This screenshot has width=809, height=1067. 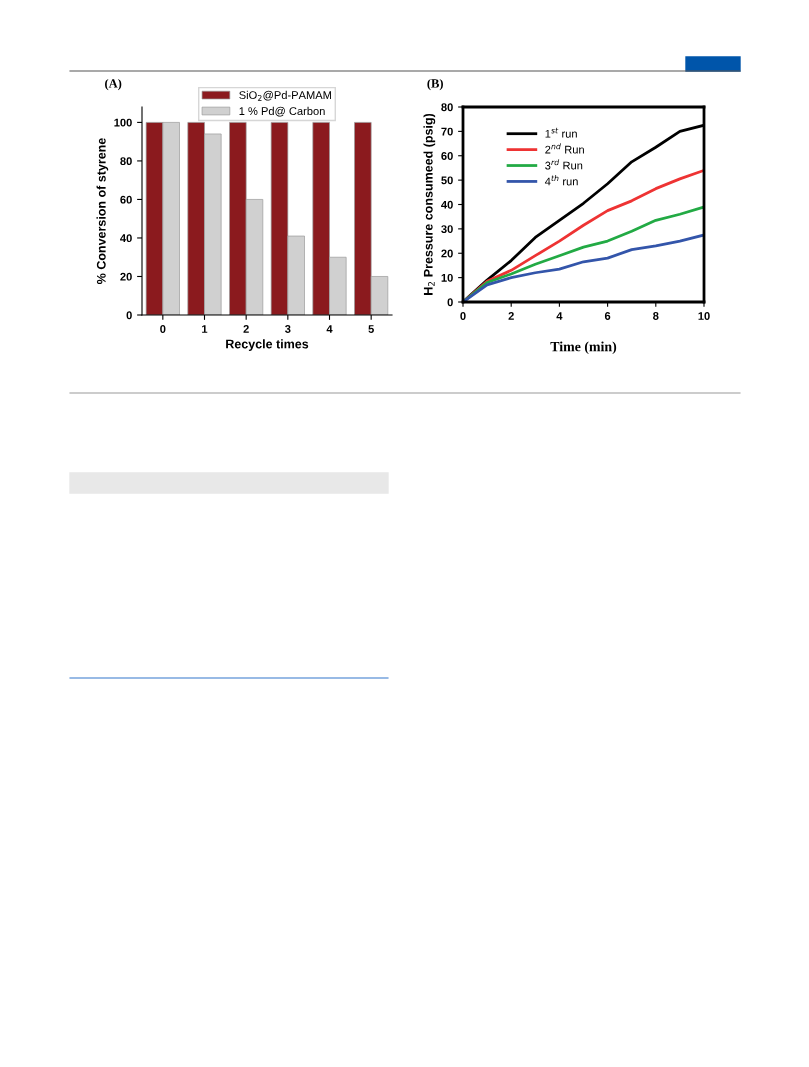 What do you see at coordinates (561, 180) in the screenshot?
I see `legend-label: 4$^{th}$ run` at bounding box center [561, 180].